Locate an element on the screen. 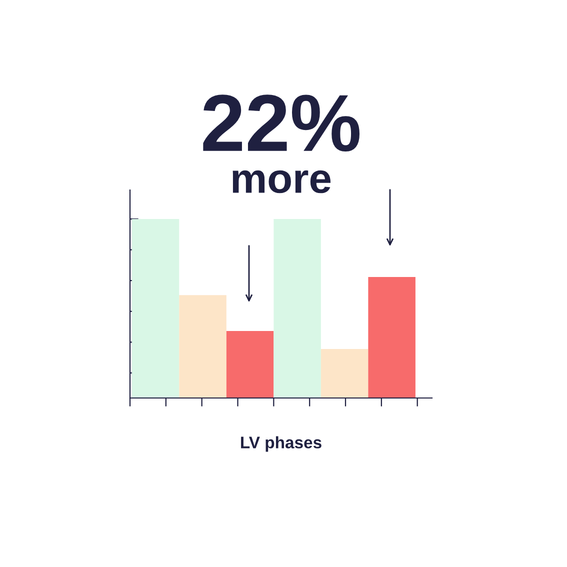 Image resolution: width=567 pixels, height=567 pixels. chart-title: 22% is located at coordinates (281, 123).